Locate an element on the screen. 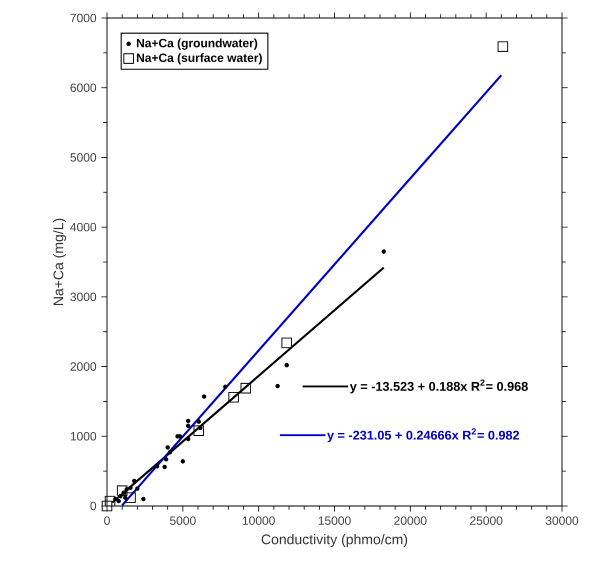  legend-label: Na+Ca (groundwater) is located at coordinates (197, 44).